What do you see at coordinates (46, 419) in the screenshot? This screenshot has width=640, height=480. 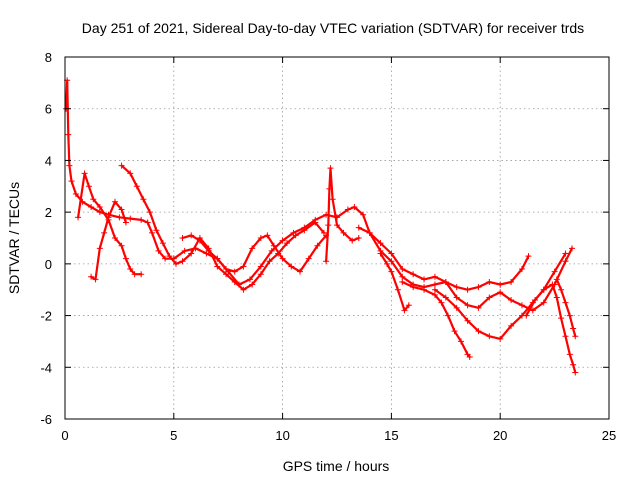 I see `y-tick-label: -6` at bounding box center [46, 419].